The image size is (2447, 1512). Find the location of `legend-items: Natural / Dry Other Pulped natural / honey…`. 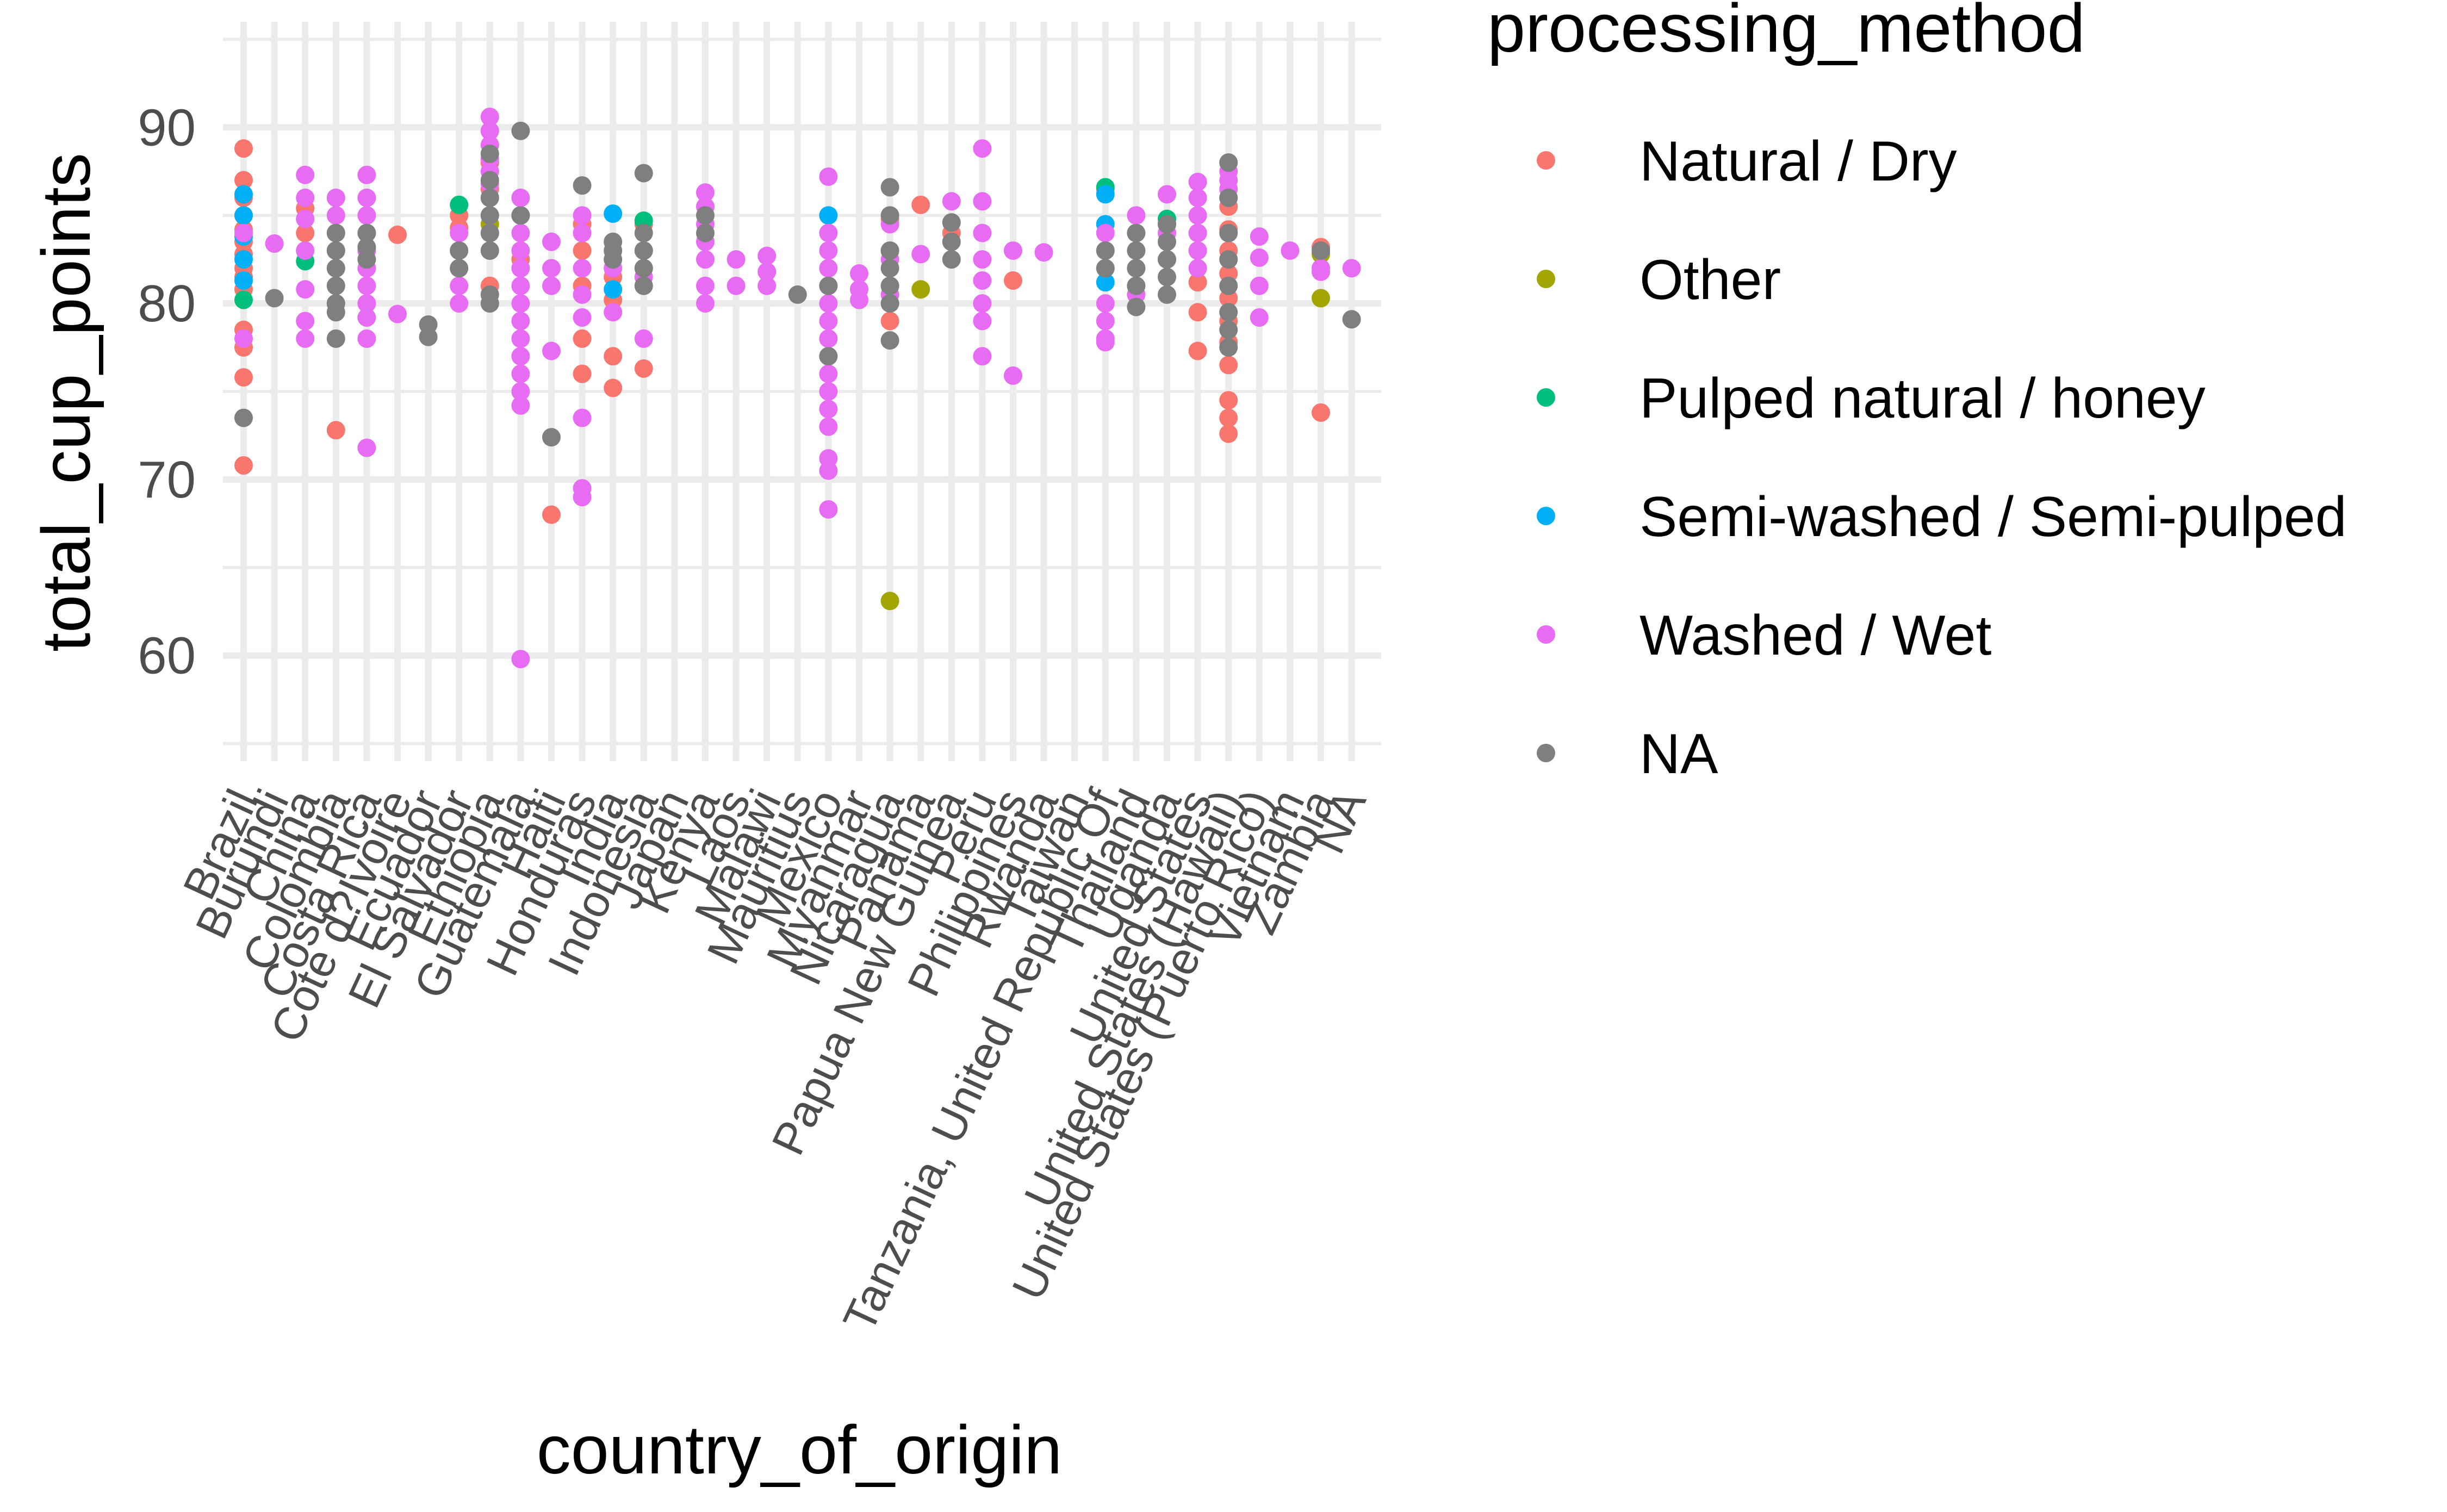

legend-items: Natural / Dry Other Pulped natural / honey… is located at coordinates (1942, 458).